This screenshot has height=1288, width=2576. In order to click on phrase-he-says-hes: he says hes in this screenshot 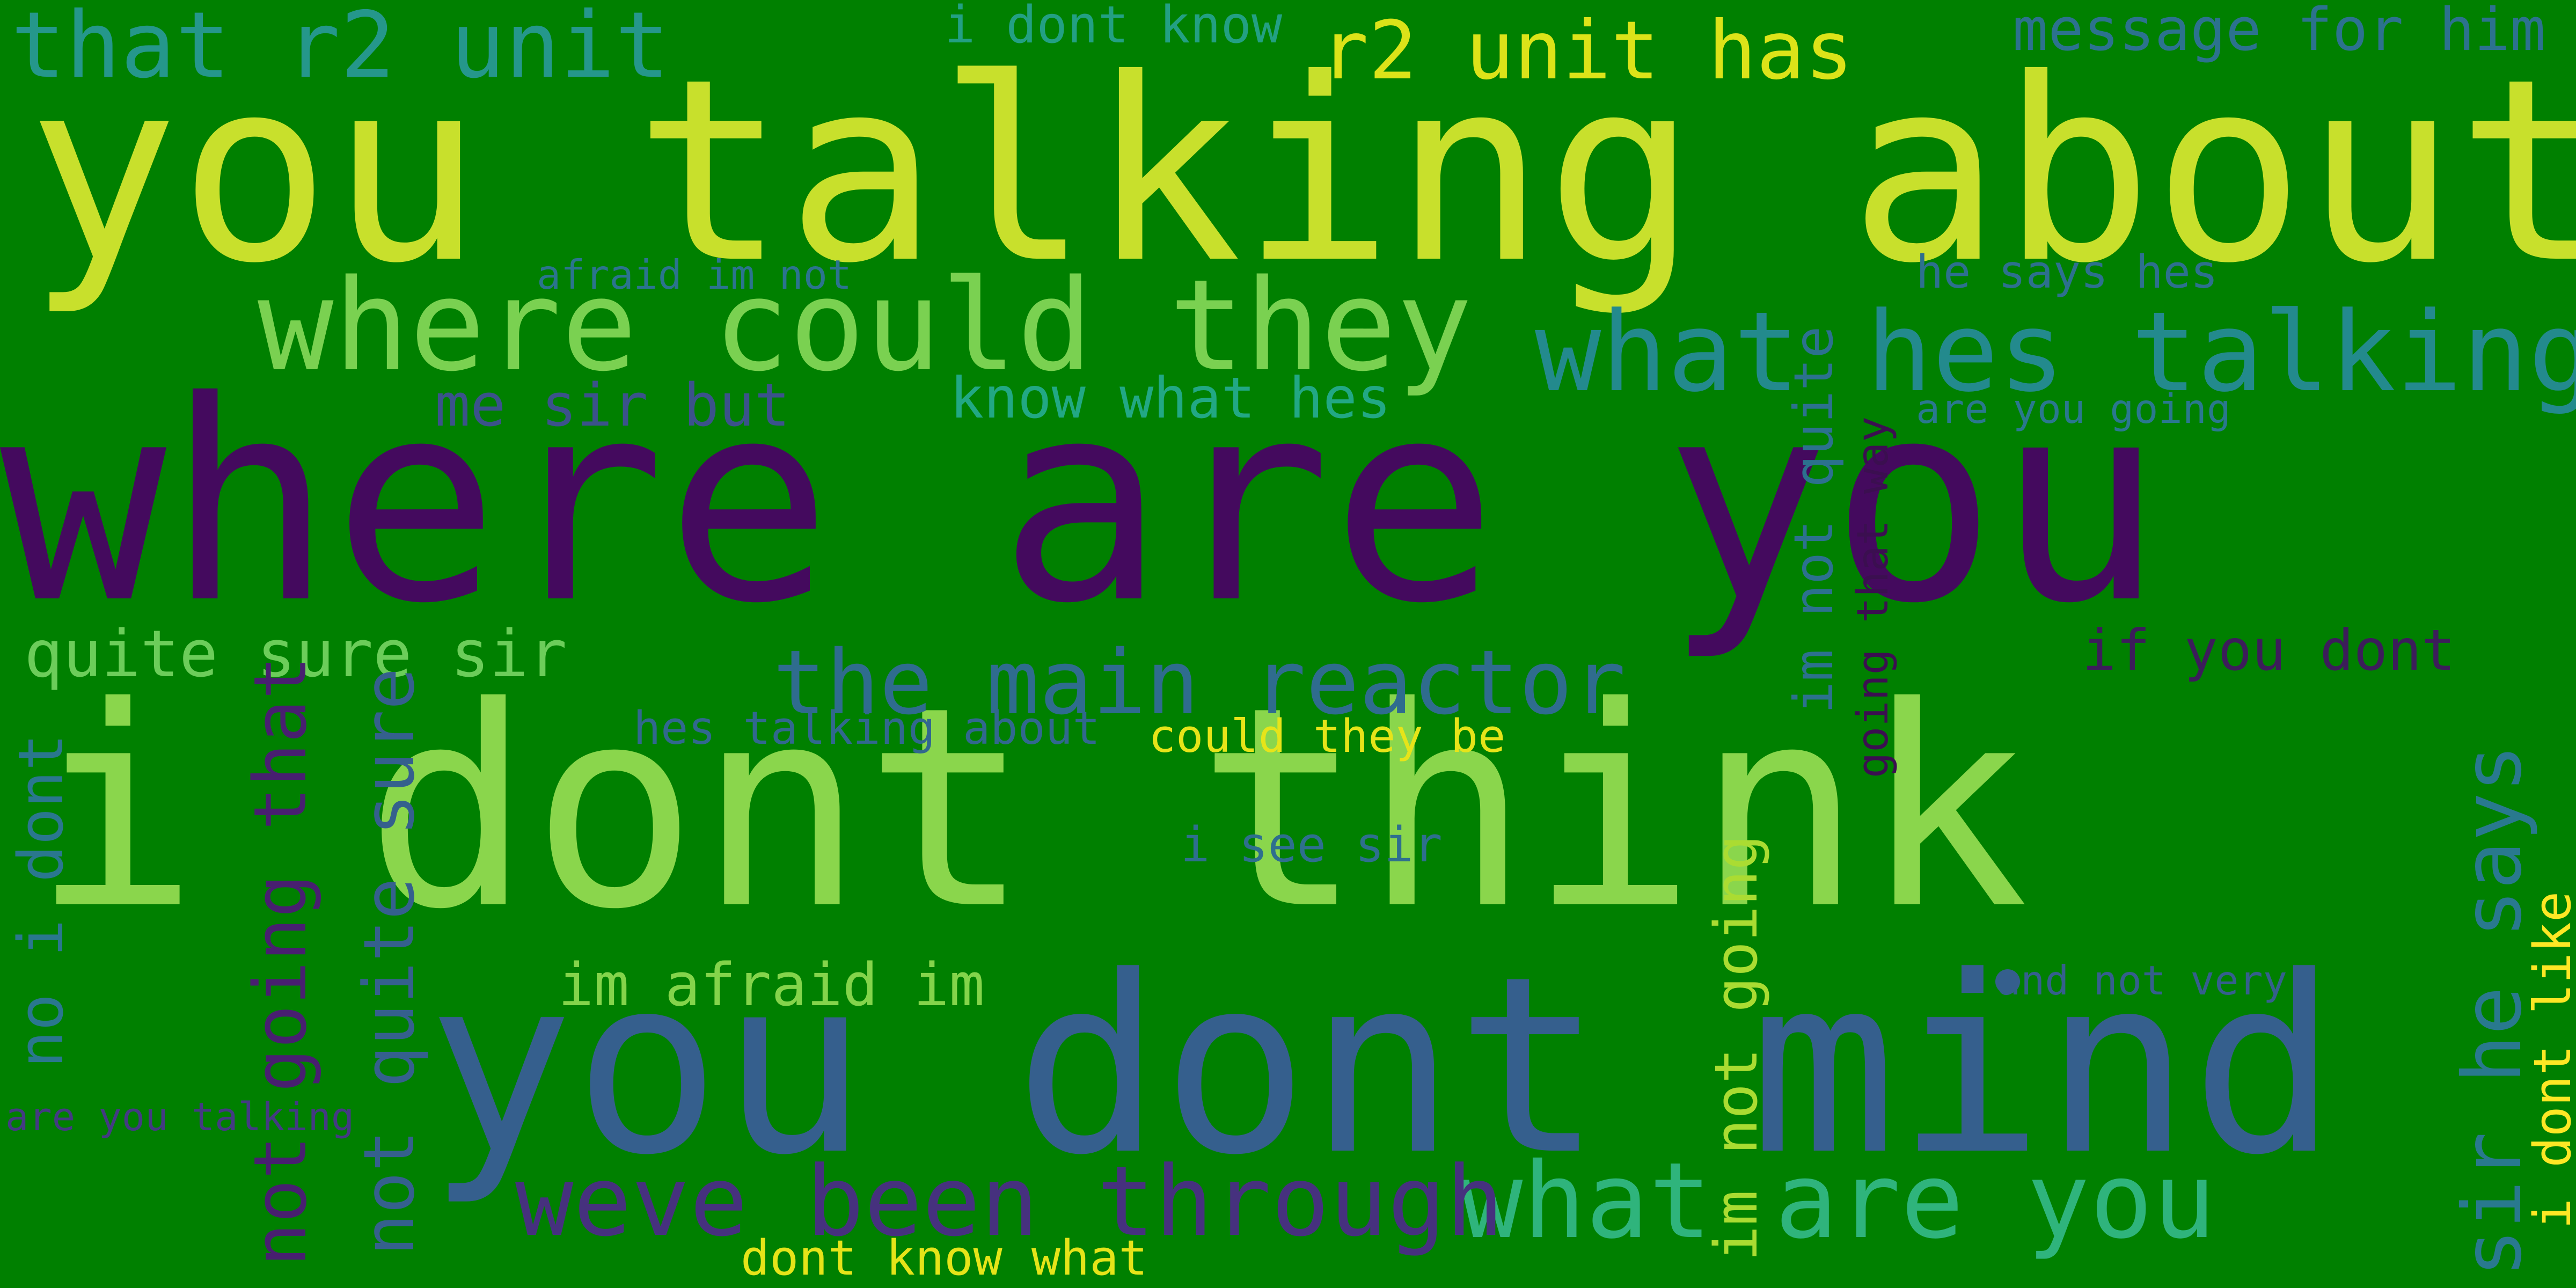, I will do `click(2067, 272)`.